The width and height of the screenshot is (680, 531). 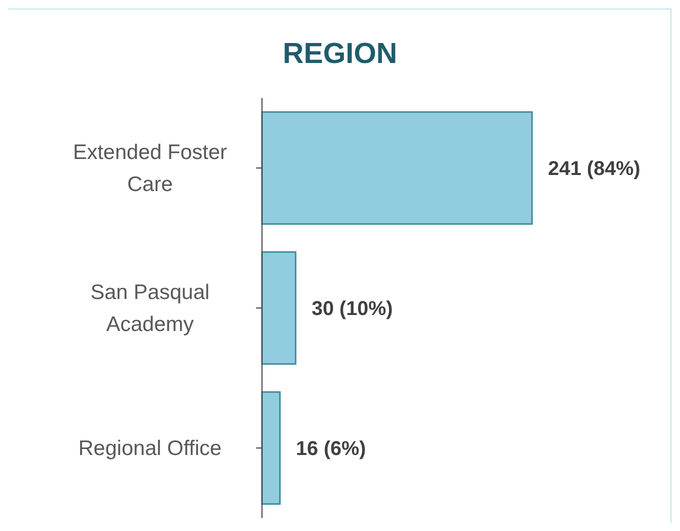 What do you see at coordinates (594, 169) in the screenshot?
I see `data-label: 241 (84%)` at bounding box center [594, 169].